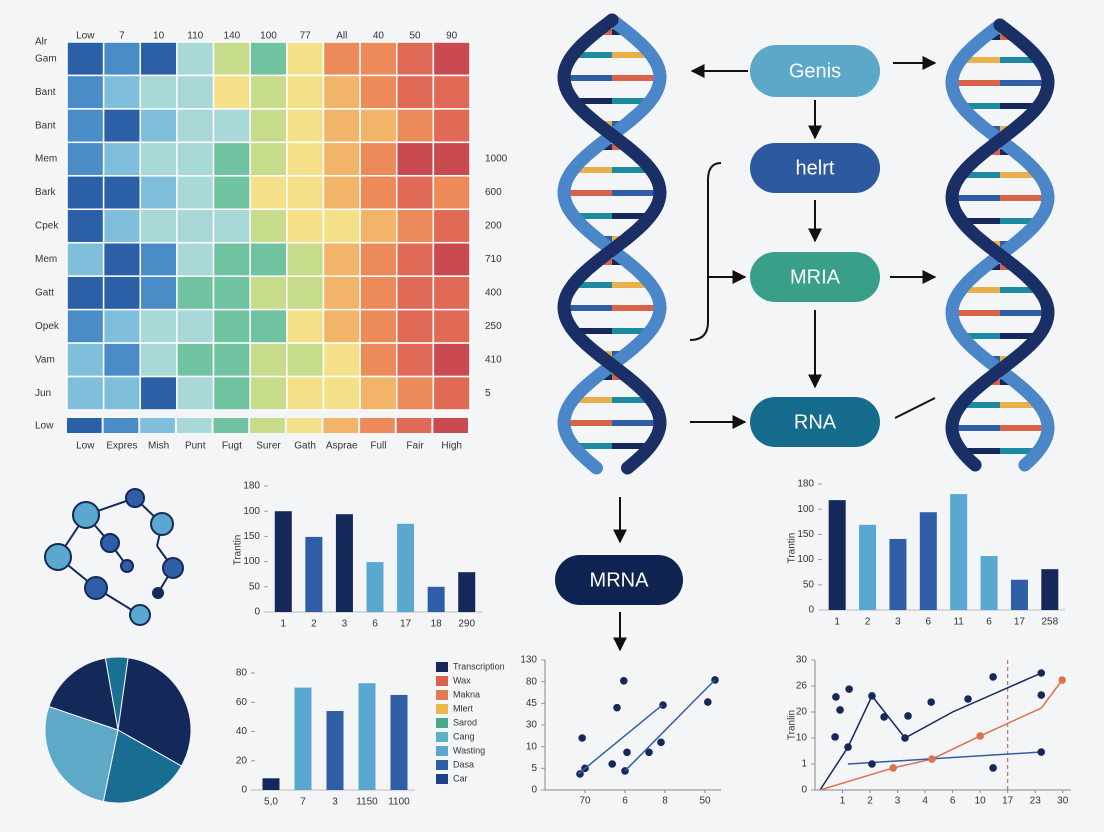 Image resolution: width=1104 pixels, height=832 pixels. I want to click on colorscale-label: Gath, so click(305, 446).